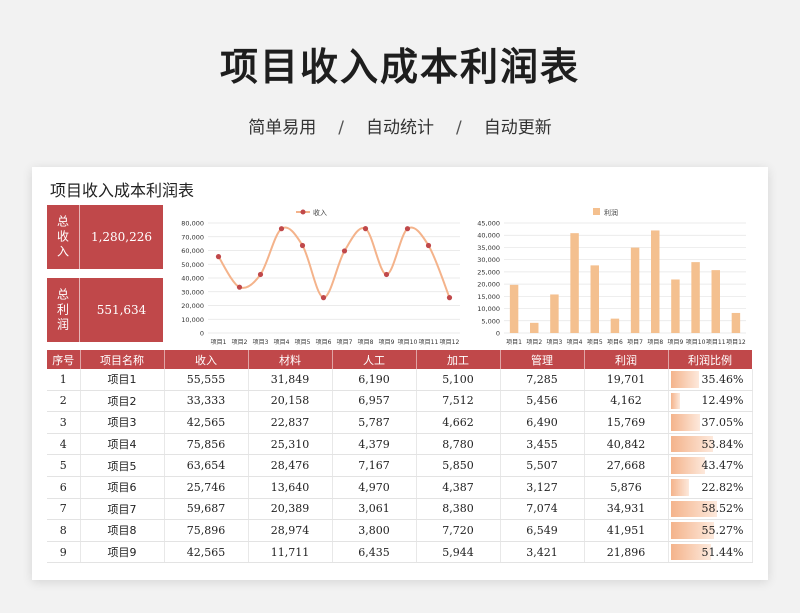  Describe the element at coordinates (626, 487) in the screenshot. I see `cell-profit: 5,876` at that location.